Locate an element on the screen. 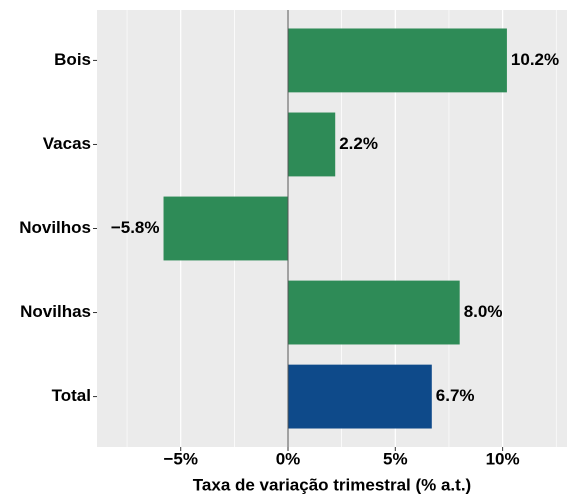 The width and height of the screenshot is (571, 496). x-tick-label: 10% is located at coordinates (503, 458).